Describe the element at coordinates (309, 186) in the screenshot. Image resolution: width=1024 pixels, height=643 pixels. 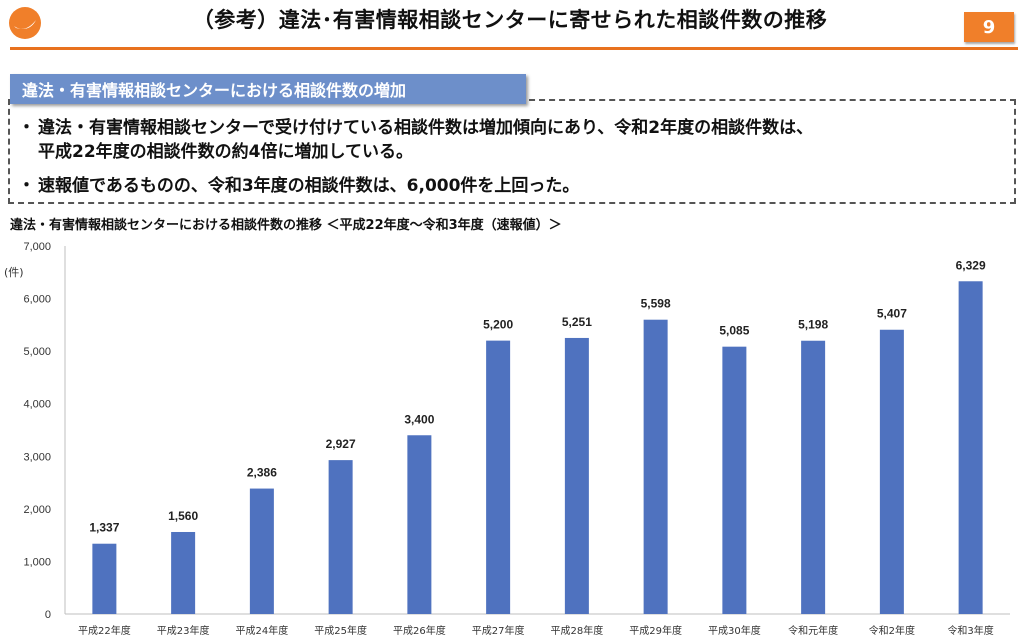
I see `bullet-text: 速報値であるものの、令和3年度の相談件数は、6,000件を上回った。` at that location.